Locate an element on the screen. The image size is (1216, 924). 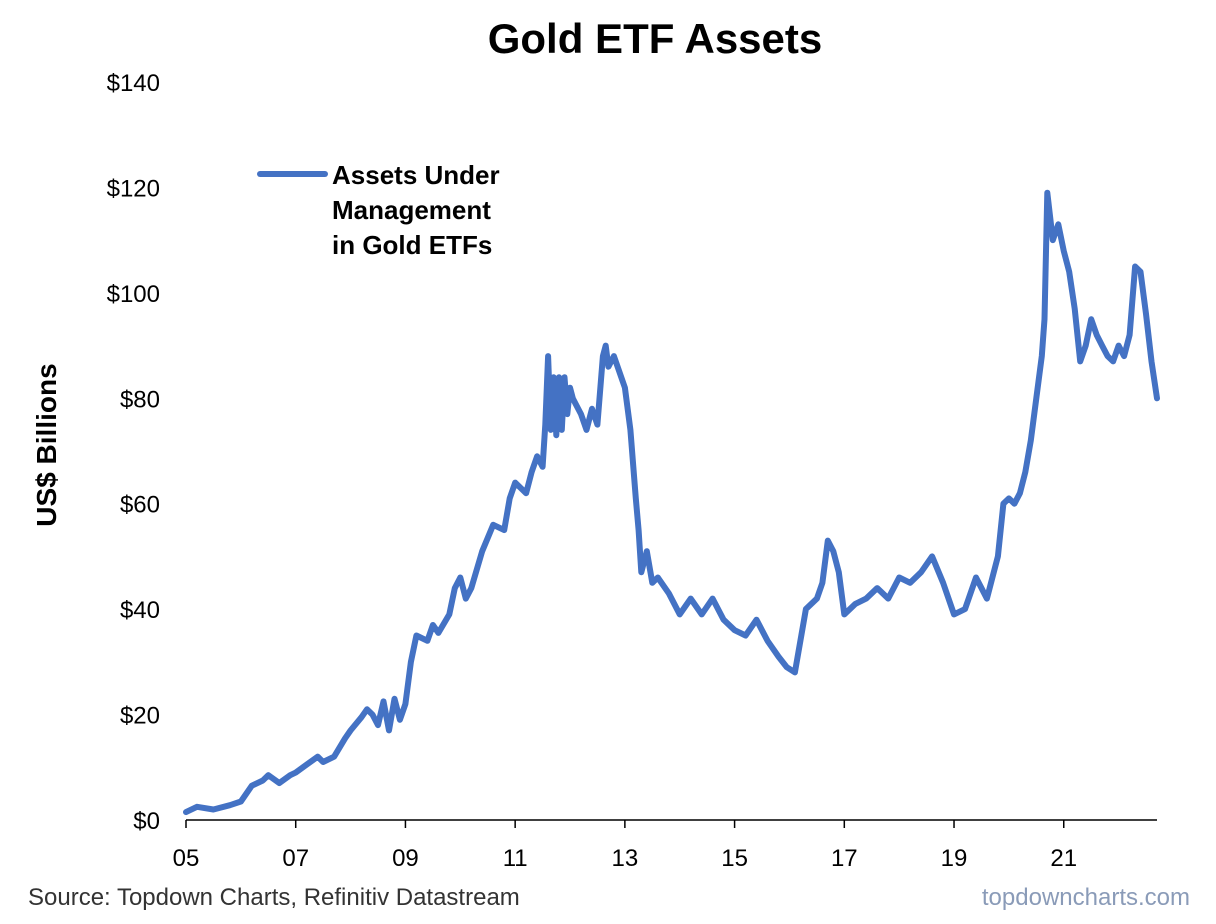
legend-label-line-1: Assets Under is located at coordinates (416, 175).